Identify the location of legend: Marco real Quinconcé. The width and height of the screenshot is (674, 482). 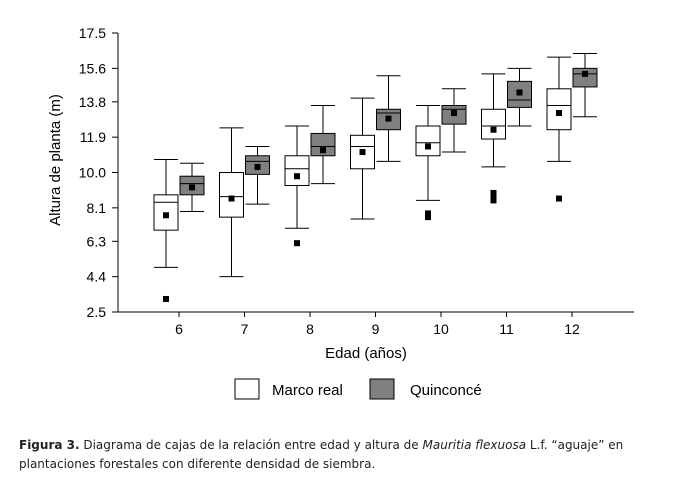
(358, 389).